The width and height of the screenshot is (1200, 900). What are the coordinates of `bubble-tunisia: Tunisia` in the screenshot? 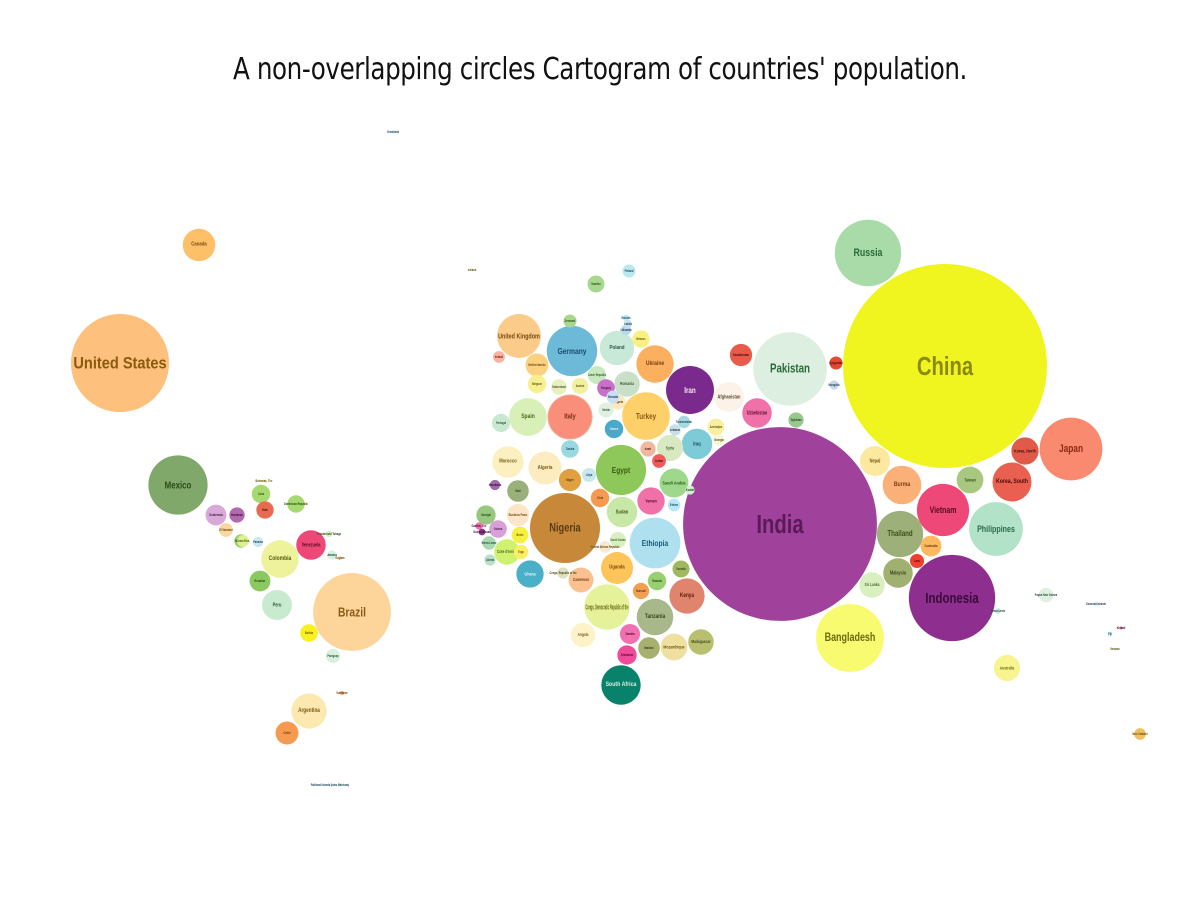 It's located at (570, 449).